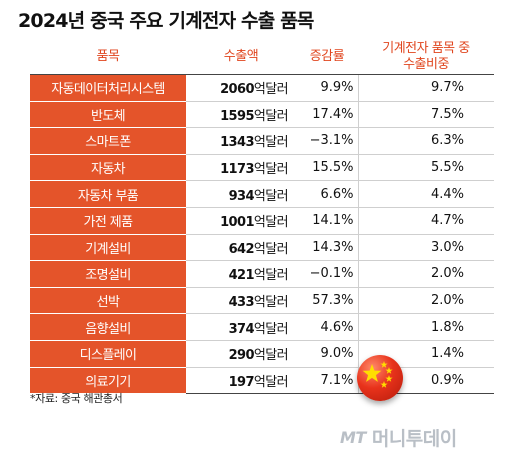  Describe the element at coordinates (327, 115) in the screenshot. I see `rate-cell: 17.4%` at that location.